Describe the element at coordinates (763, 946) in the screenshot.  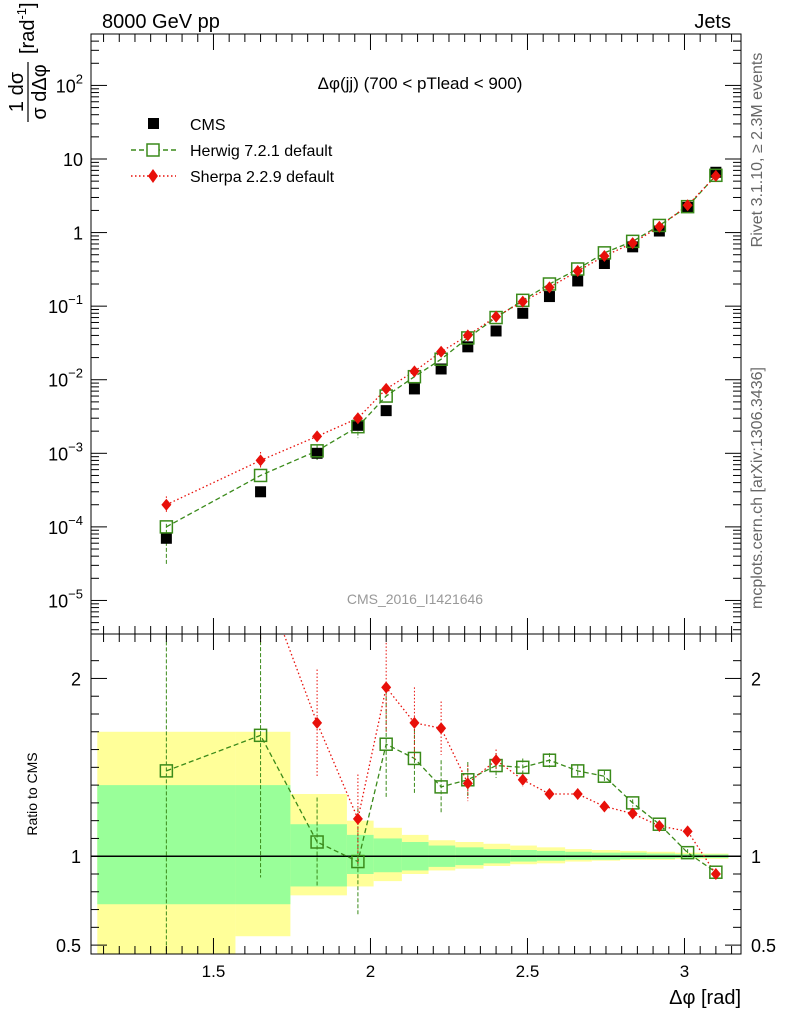
I see `y-tick-label-ratio-right: 0.5` at that location.